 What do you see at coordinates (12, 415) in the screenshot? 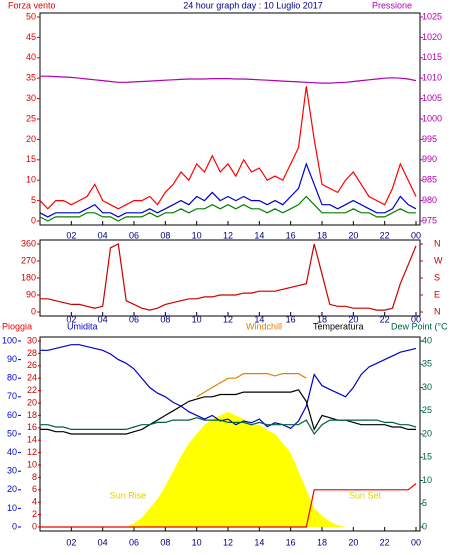
I see `y-tick-label: 60` at bounding box center [12, 415].